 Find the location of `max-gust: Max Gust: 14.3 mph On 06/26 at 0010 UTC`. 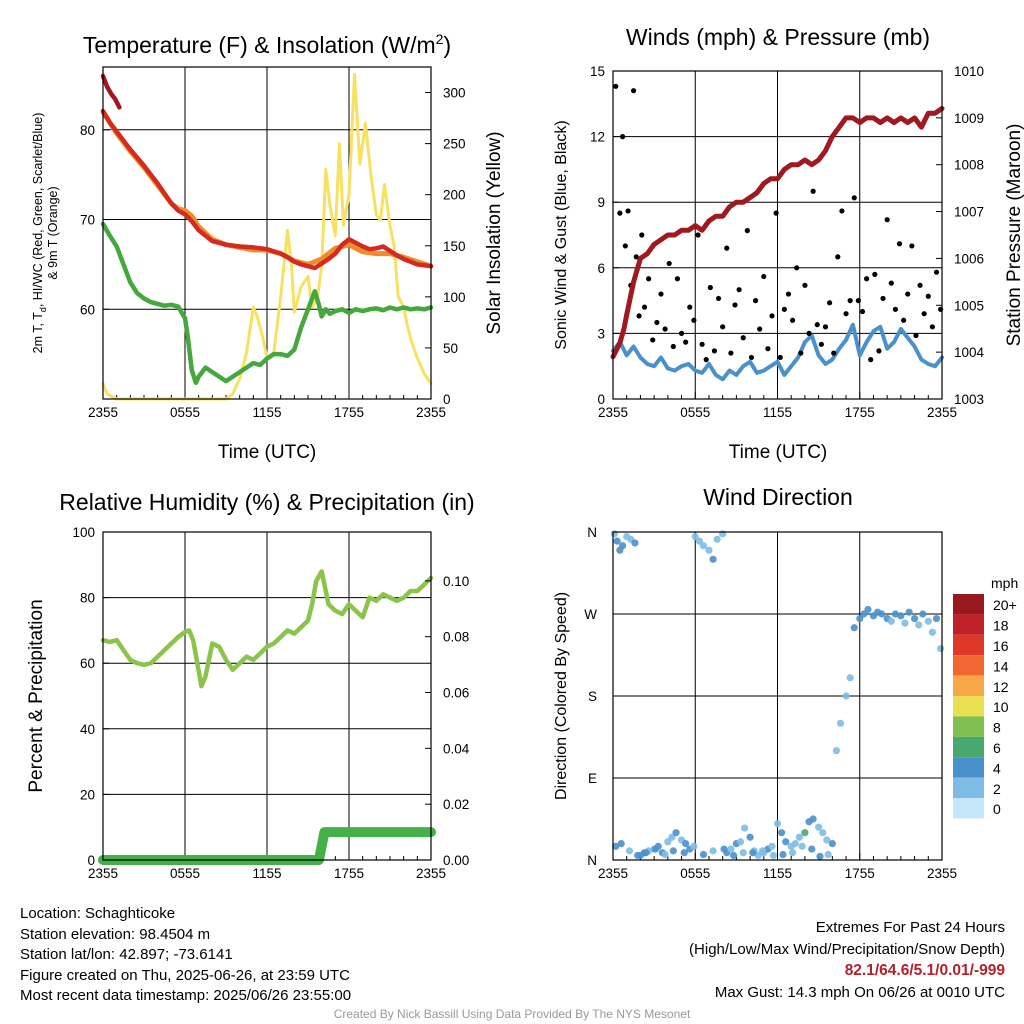

max-gust: Max Gust: 14.3 mph On 06/26 at 0010 UTC is located at coordinates (859, 992).